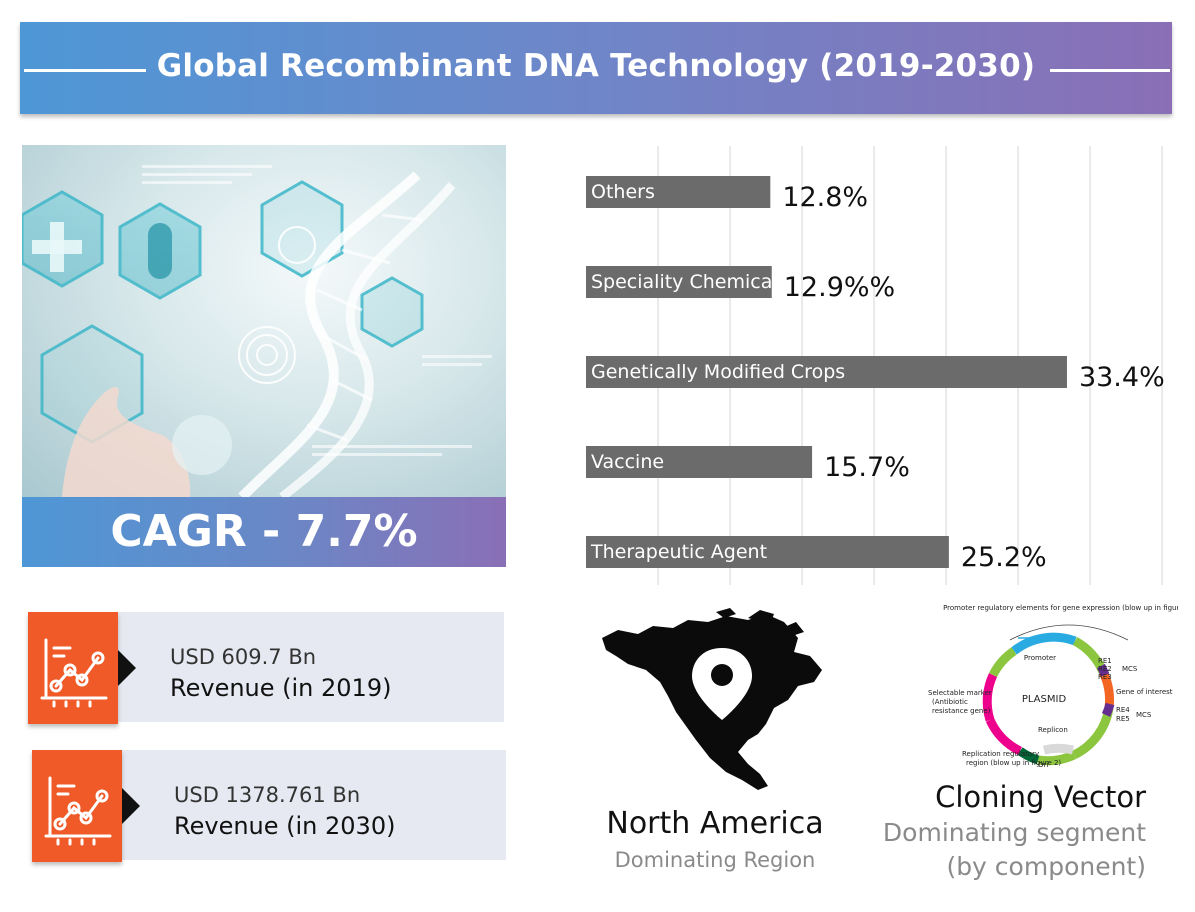 The width and height of the screenshot is (1195, 912). Describe the element at coordinates (1004, 557) in the screenshot. I see `bar-value-label: 25.2%` at that location.